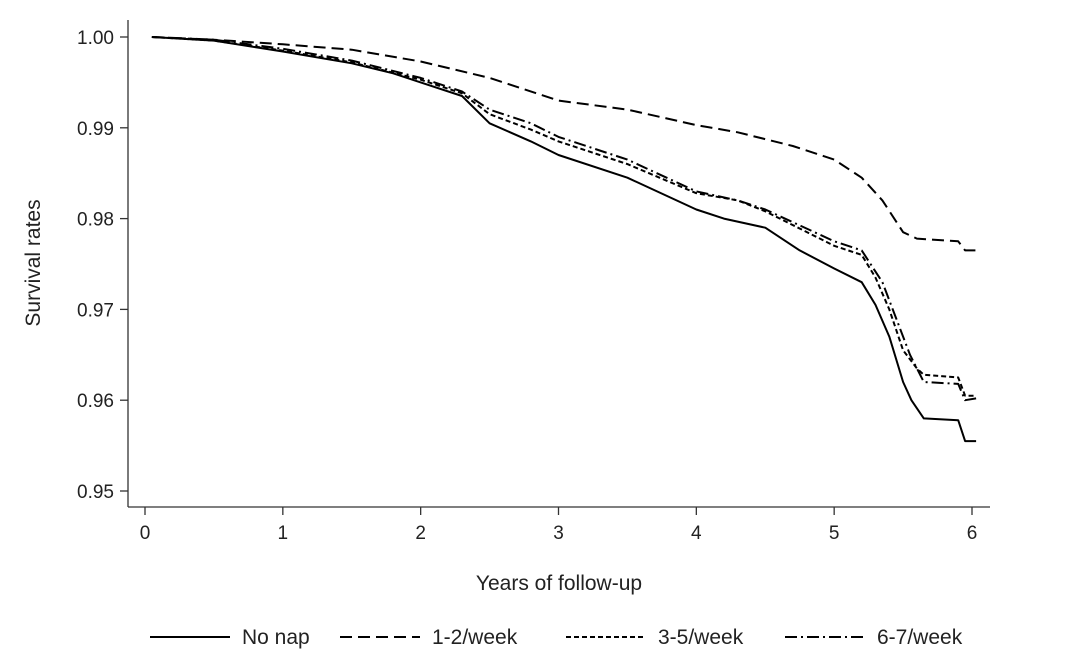 The height and width of the screenshot is (671, 1080). What do you see at coordinates (95, 492) in the screenshot?
I see `y-tick-label: 0.95` at bounding box center [95, 492].